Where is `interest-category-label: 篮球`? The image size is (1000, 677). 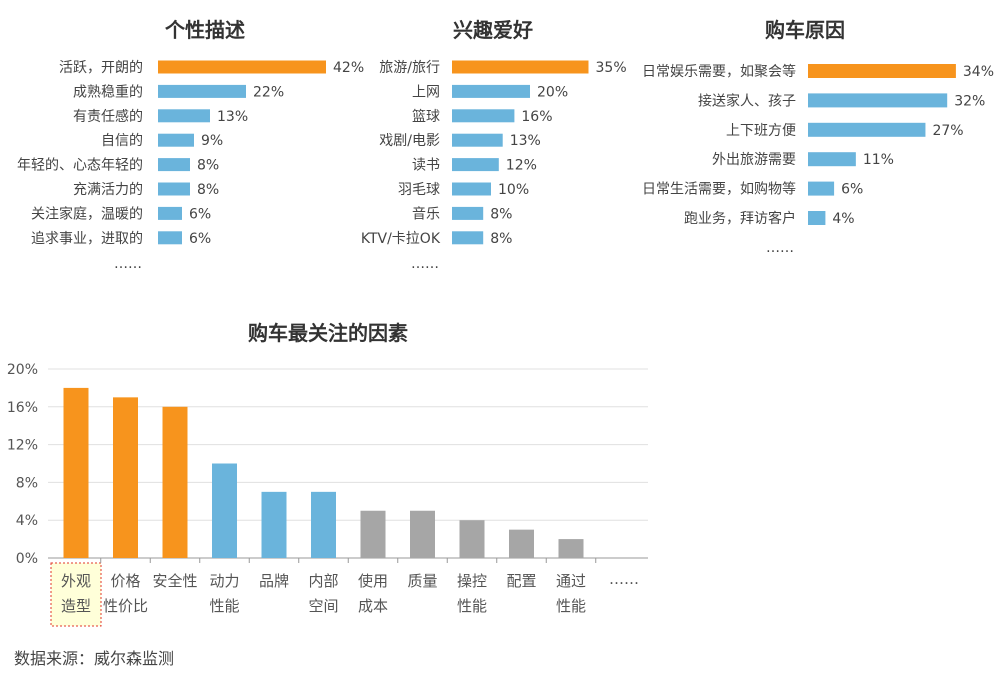
interest-category-label: 篮球 is located at coordinates (426, 117).